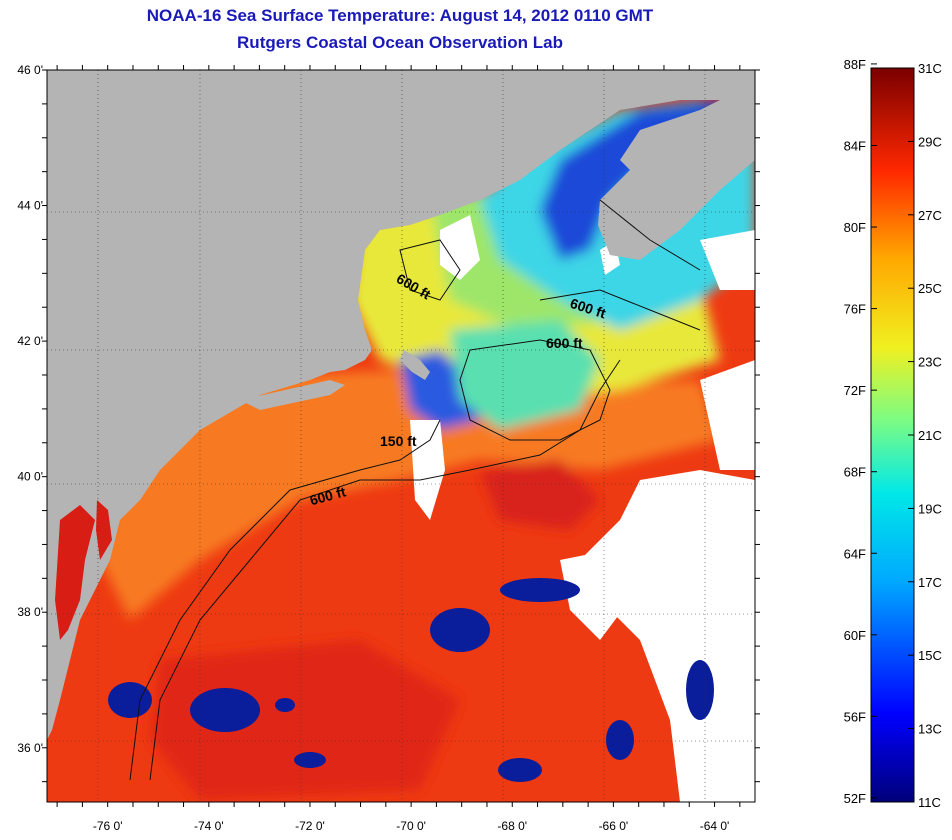  I want to click on lon-label: -74 0', so click(209, 826).